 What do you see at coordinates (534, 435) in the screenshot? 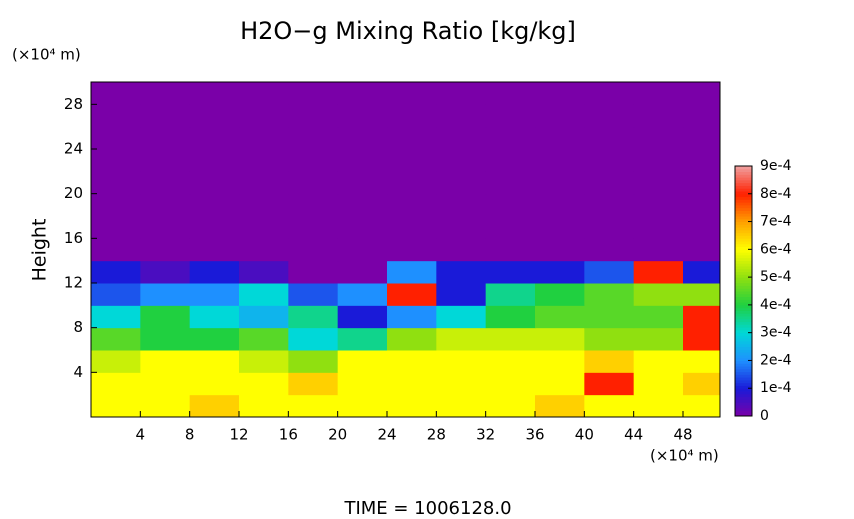
I see `x-tick-label: 36` at bounding box center [534, 435].